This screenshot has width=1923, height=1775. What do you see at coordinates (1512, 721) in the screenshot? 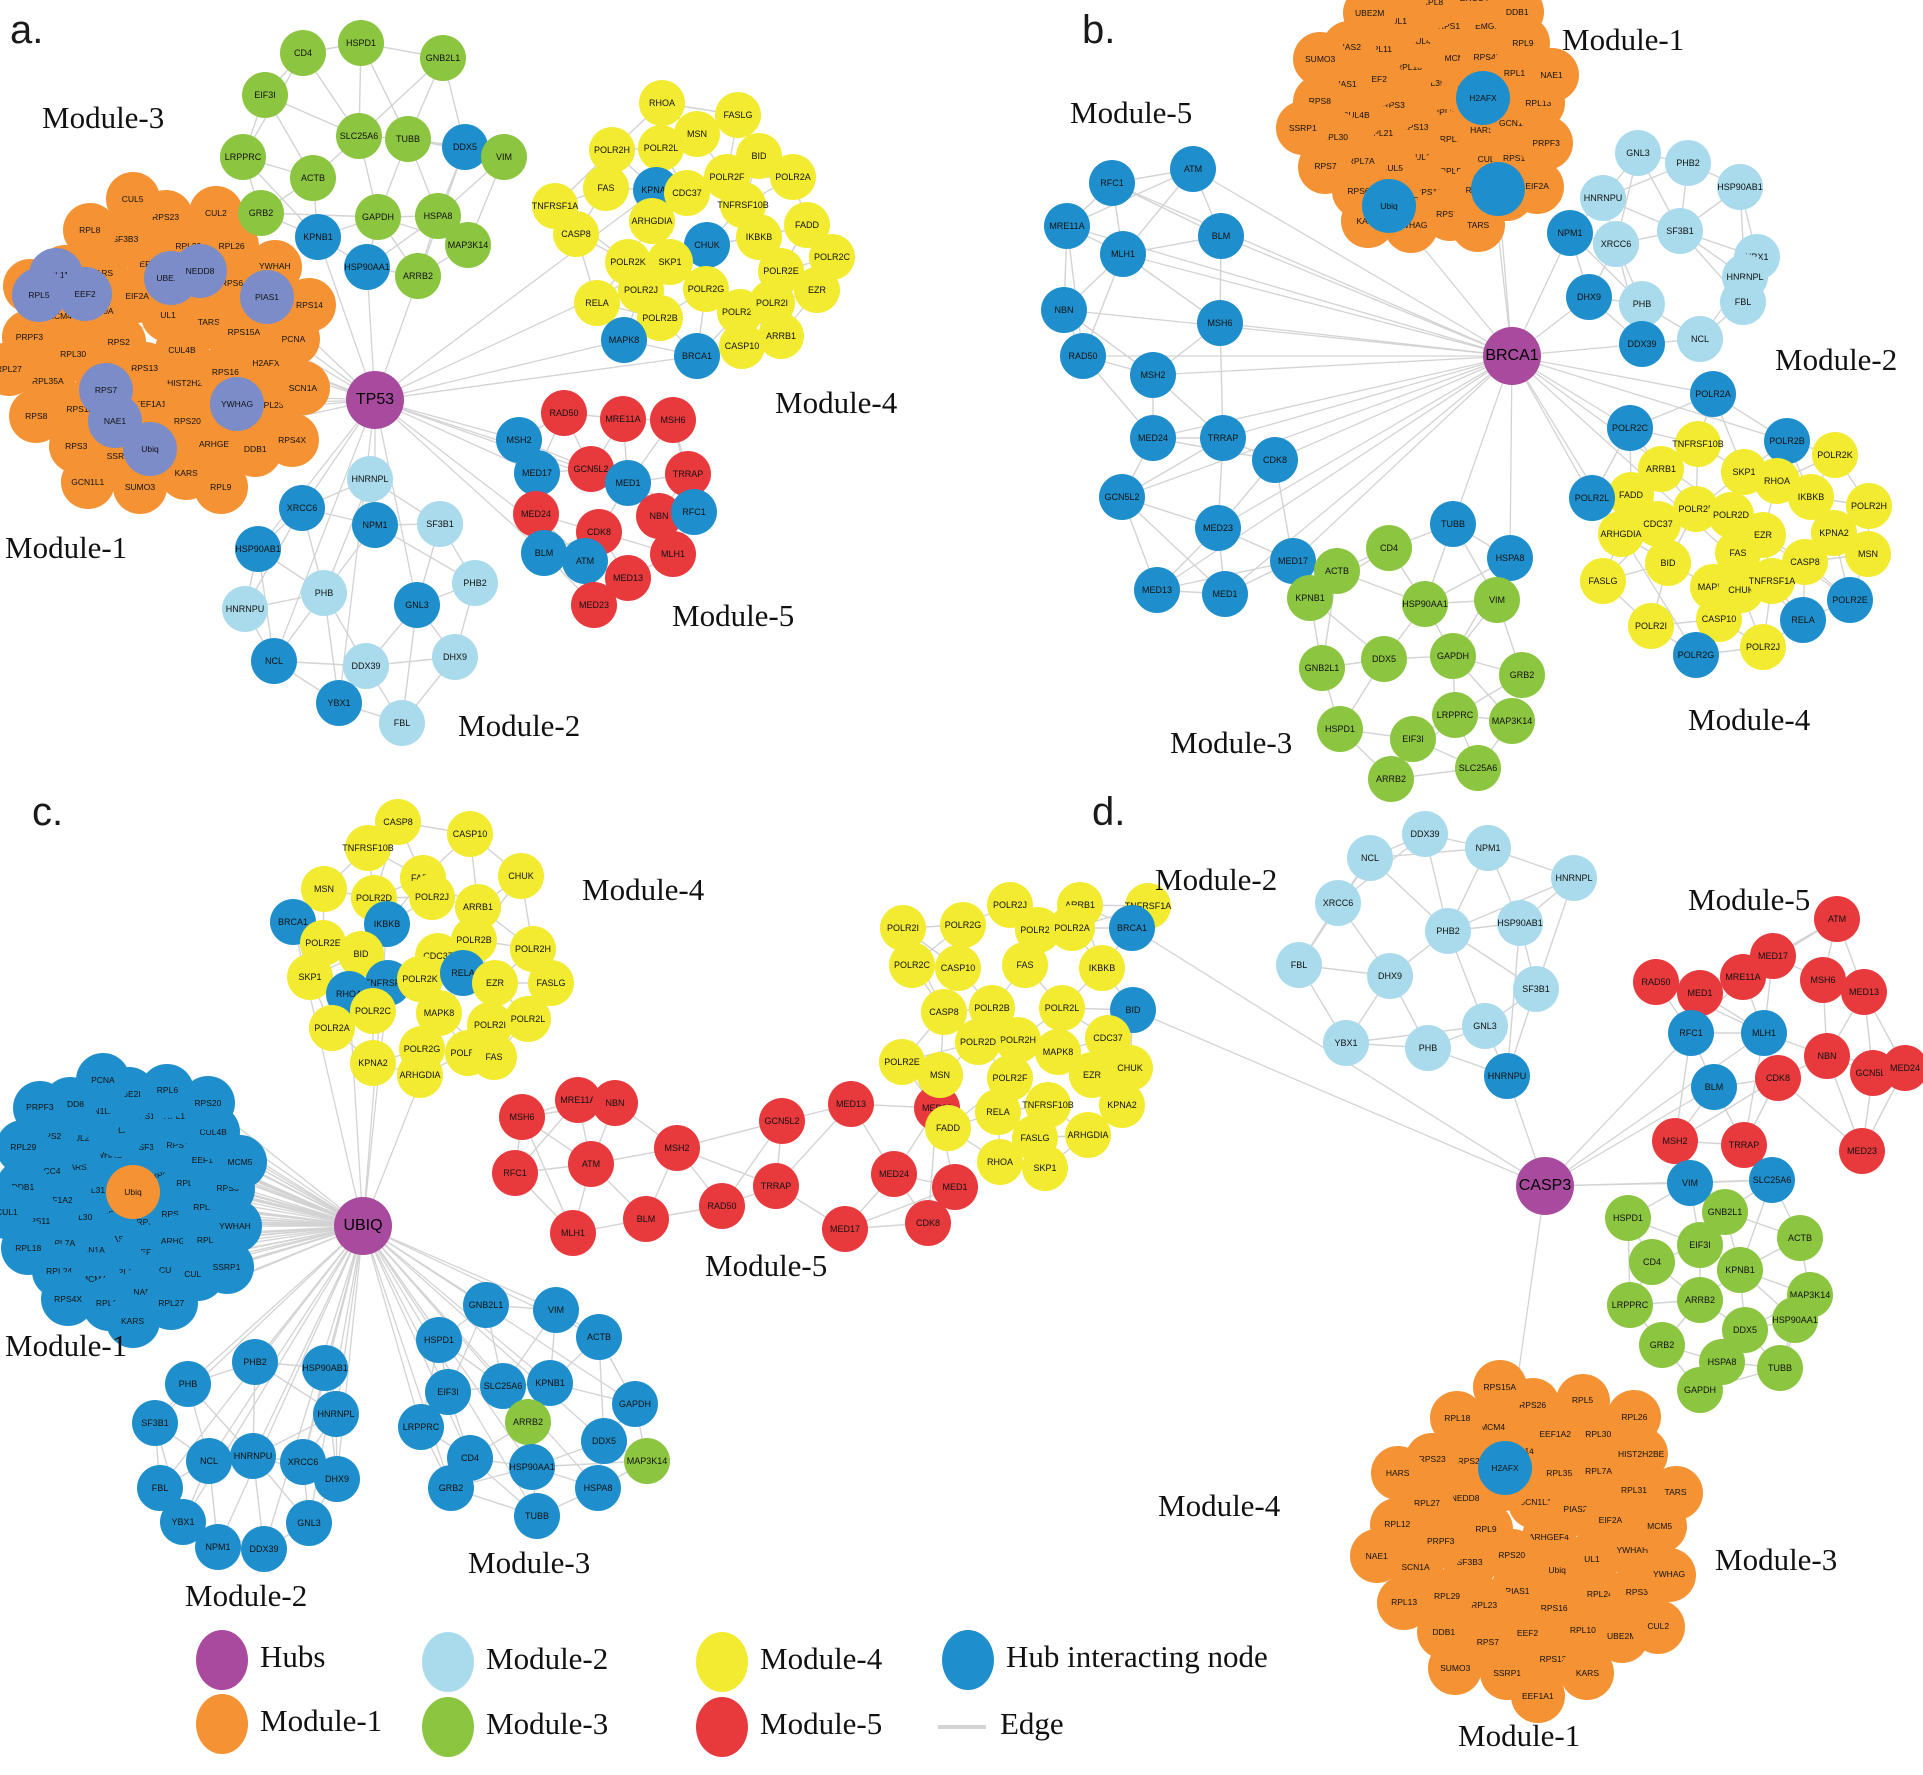
I see `node-map3k14: MAP3K14` at bounding box center [1512, 721].